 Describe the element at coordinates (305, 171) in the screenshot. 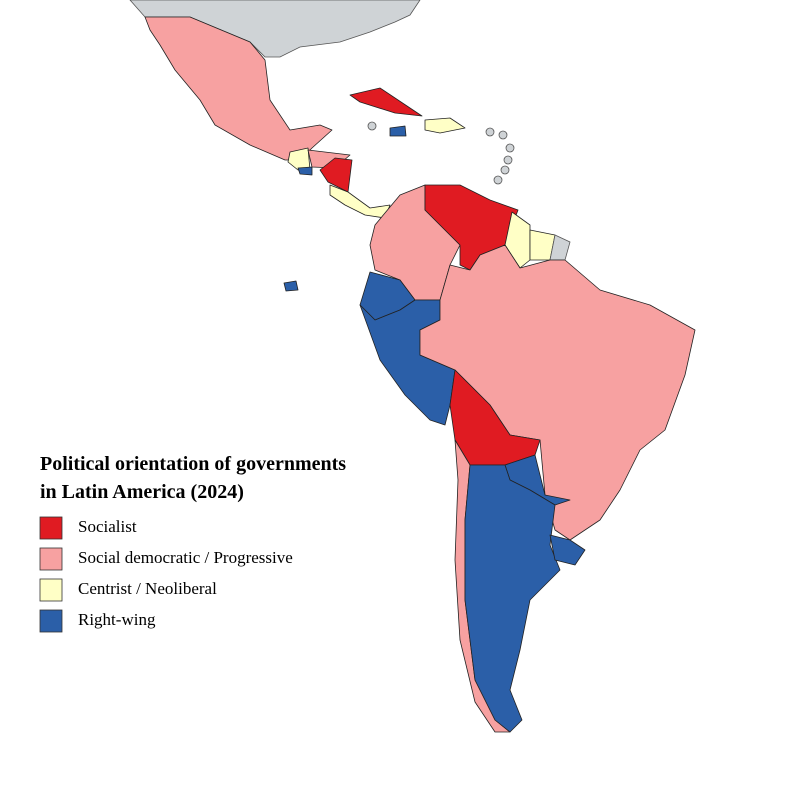

I see `el-salvador` at that location.